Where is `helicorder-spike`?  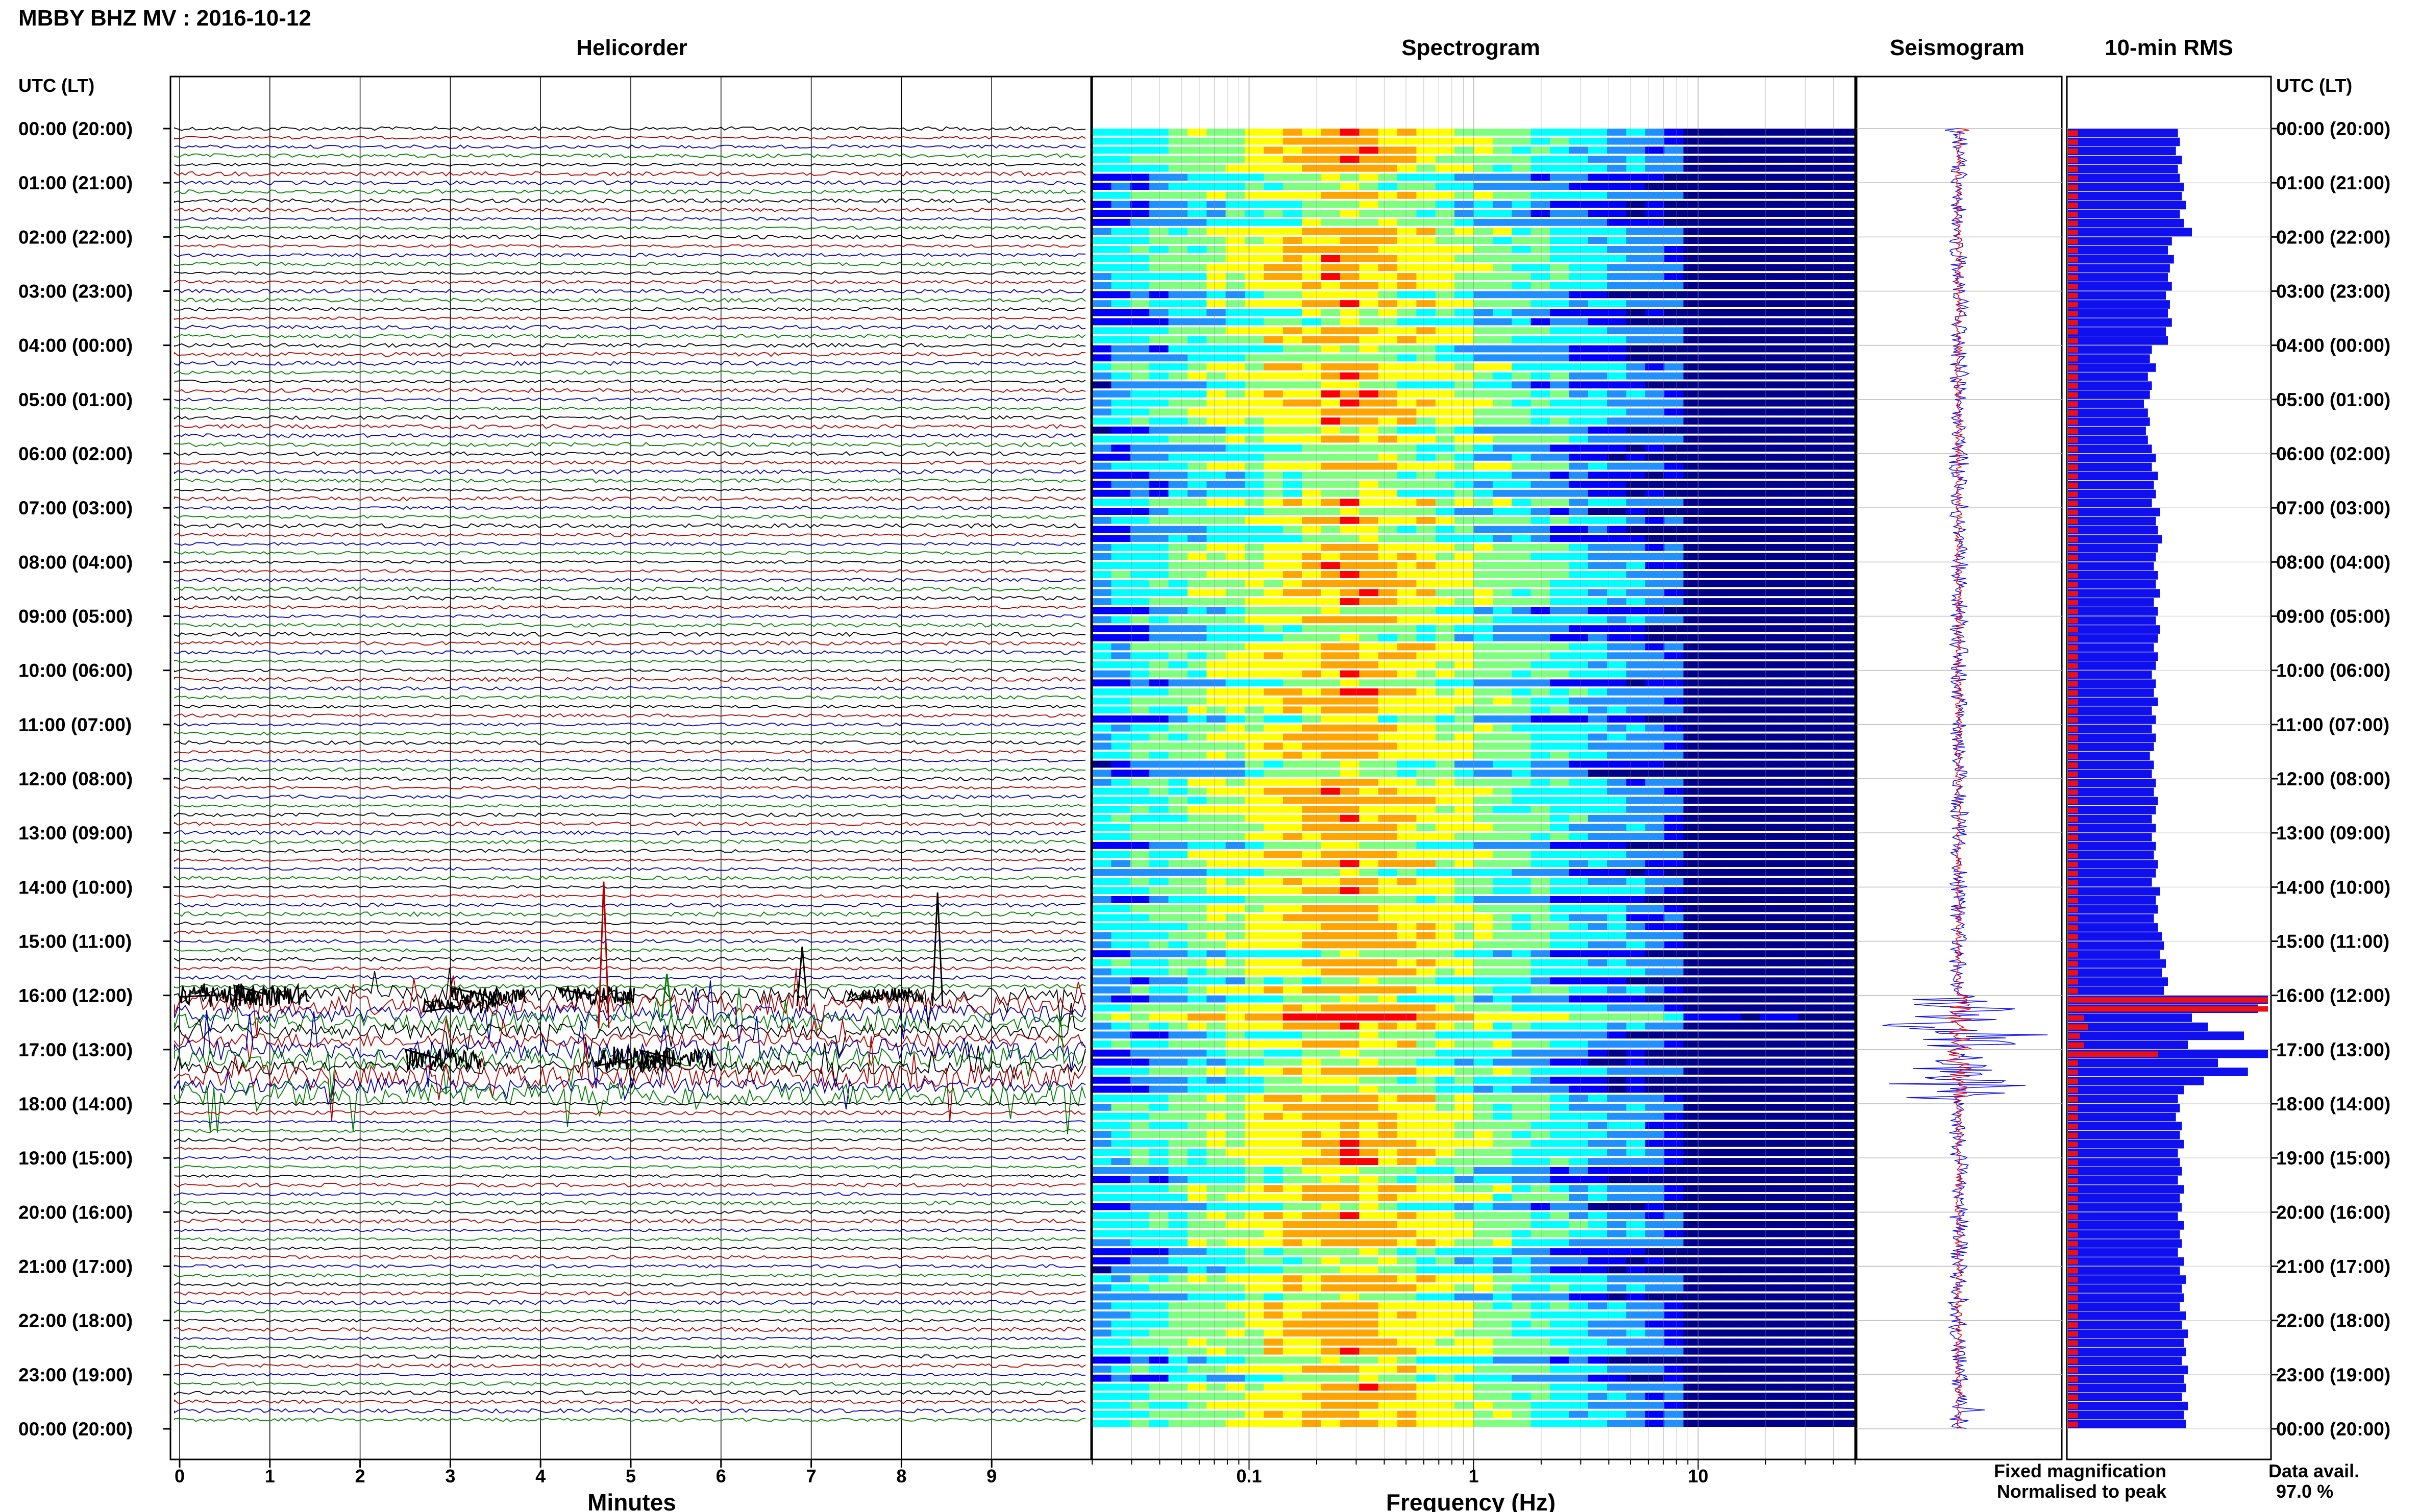 helicorder-spike is located at coordinates (937, 949).